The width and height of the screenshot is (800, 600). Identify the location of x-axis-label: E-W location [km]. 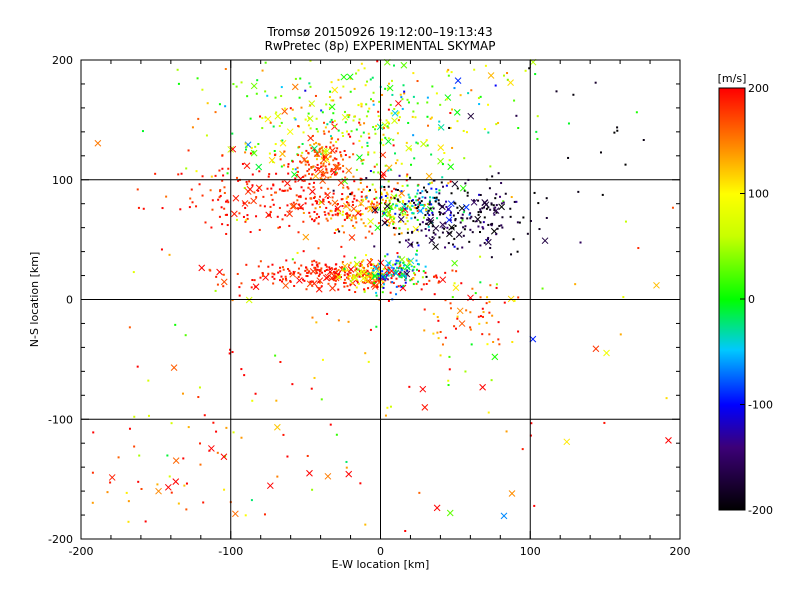
(381, 564).